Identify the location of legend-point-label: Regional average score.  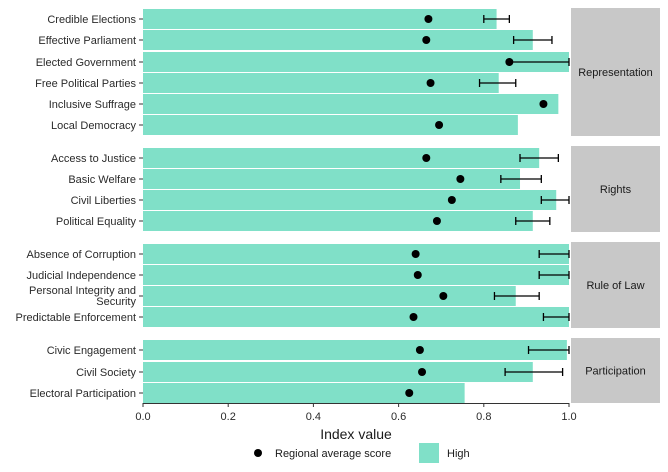
(333, 454).